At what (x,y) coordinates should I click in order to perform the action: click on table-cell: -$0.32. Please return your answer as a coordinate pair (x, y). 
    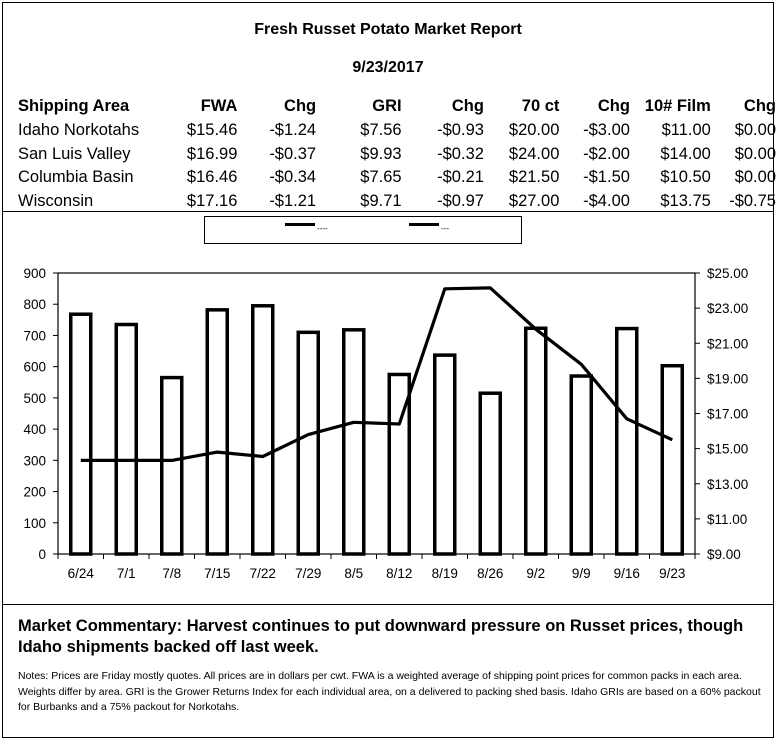
    Looking at the image, I should click on (460, 153).